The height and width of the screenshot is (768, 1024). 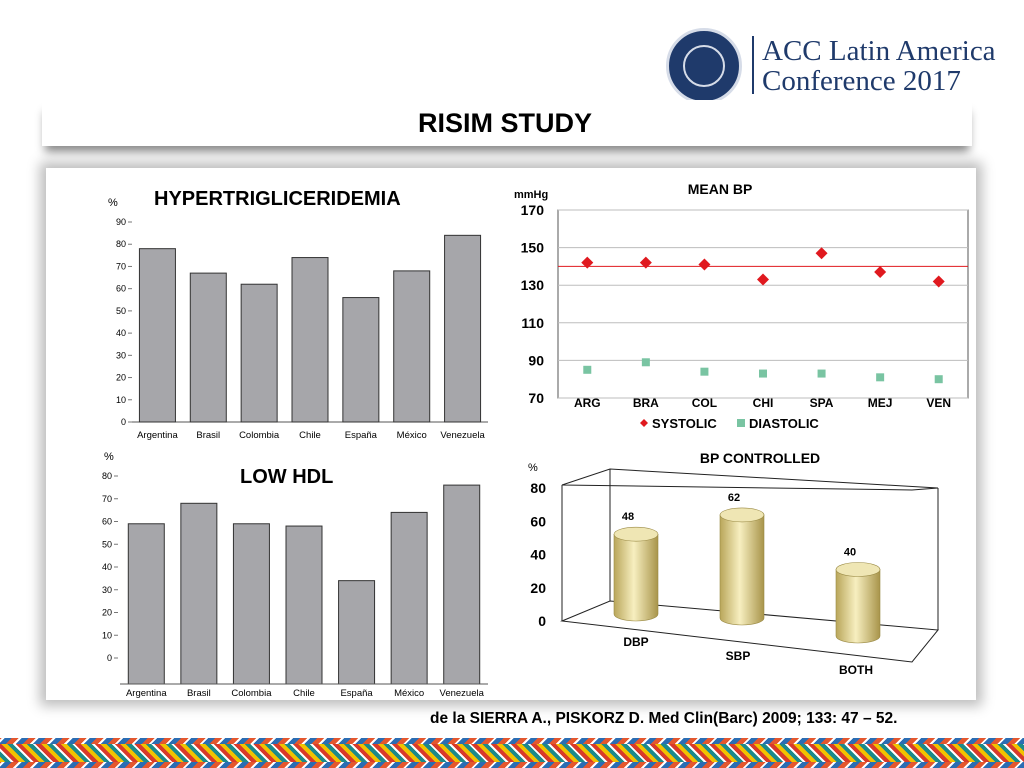 I want to click on title-bar, so click(x=507, y=123).